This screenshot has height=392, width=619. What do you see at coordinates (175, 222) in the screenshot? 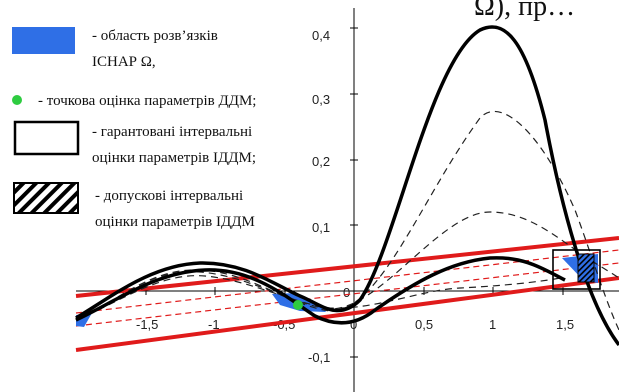
I see `legend-label-tolerance-interval-line2: оцінки параметрів ІДДМ` at bounding box center [175, 222].